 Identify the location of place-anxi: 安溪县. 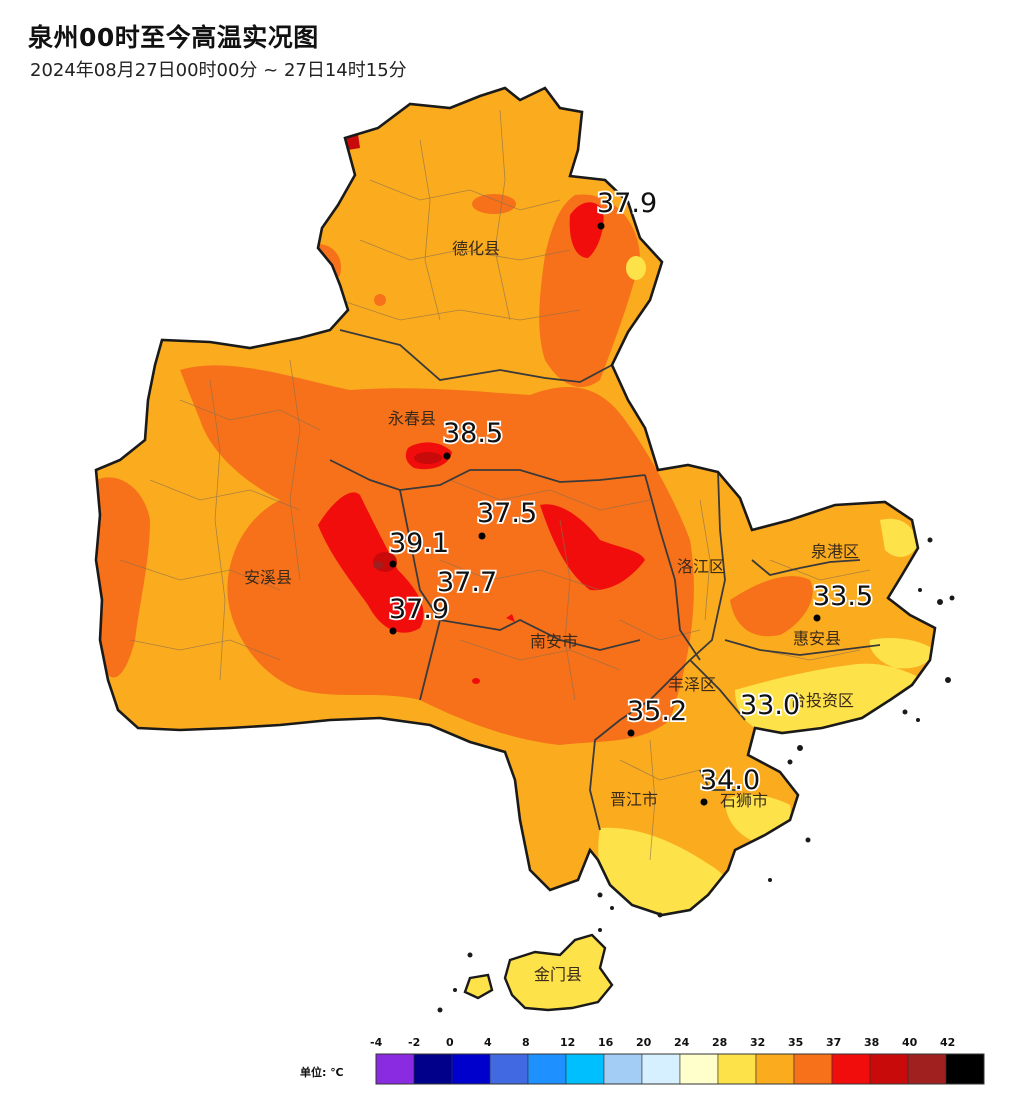
(268, 577).